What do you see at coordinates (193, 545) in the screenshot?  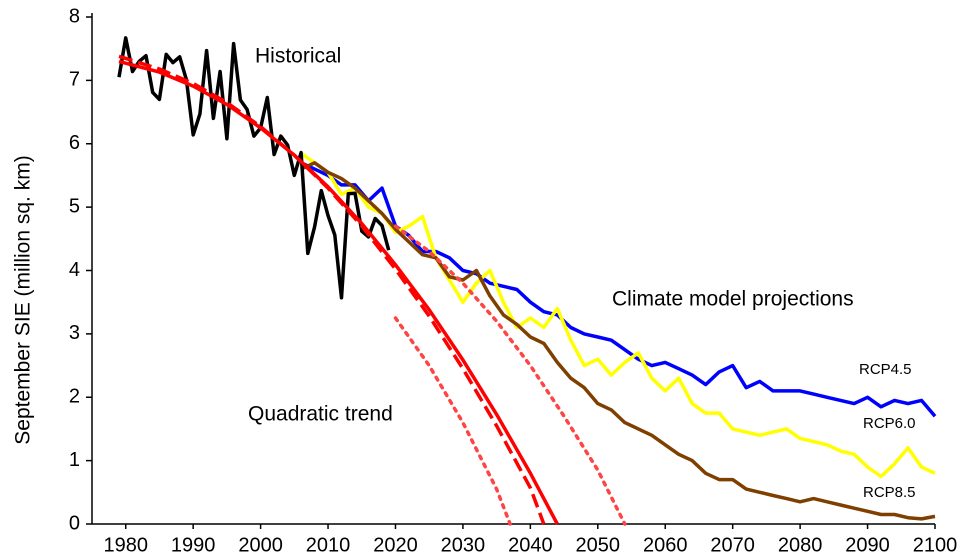 I see `x-tick-label: 1990` at bounding box center [193, 545].